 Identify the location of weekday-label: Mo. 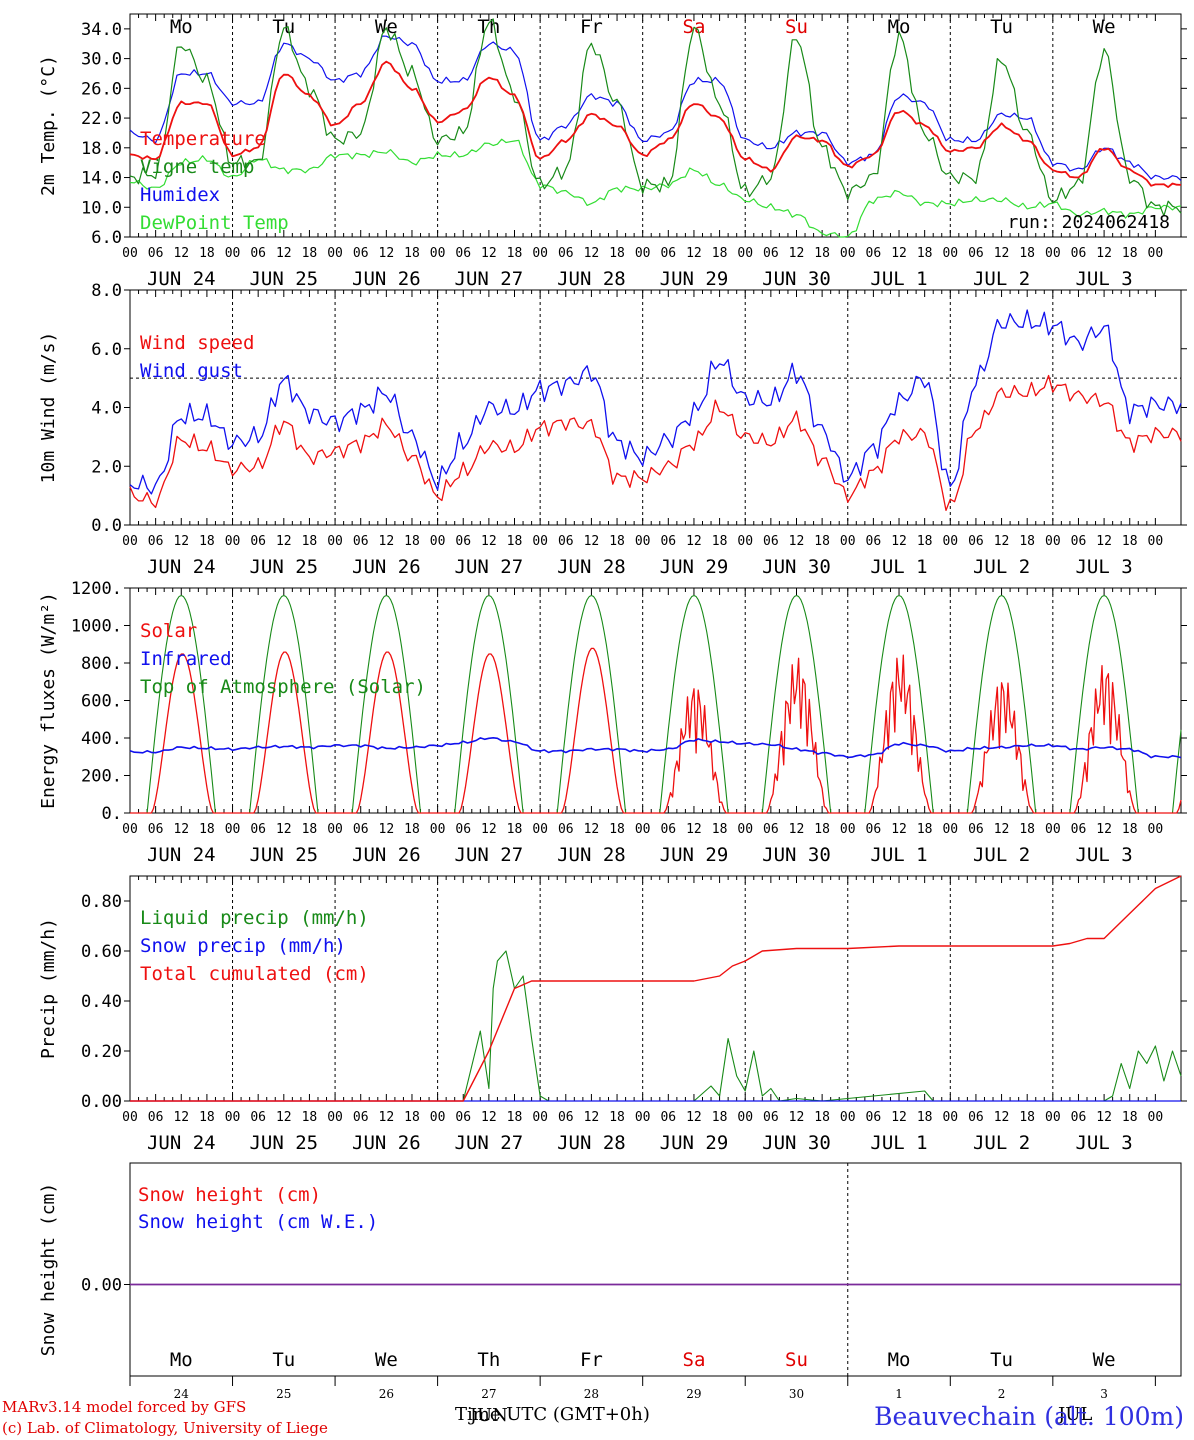
(181, 1360).